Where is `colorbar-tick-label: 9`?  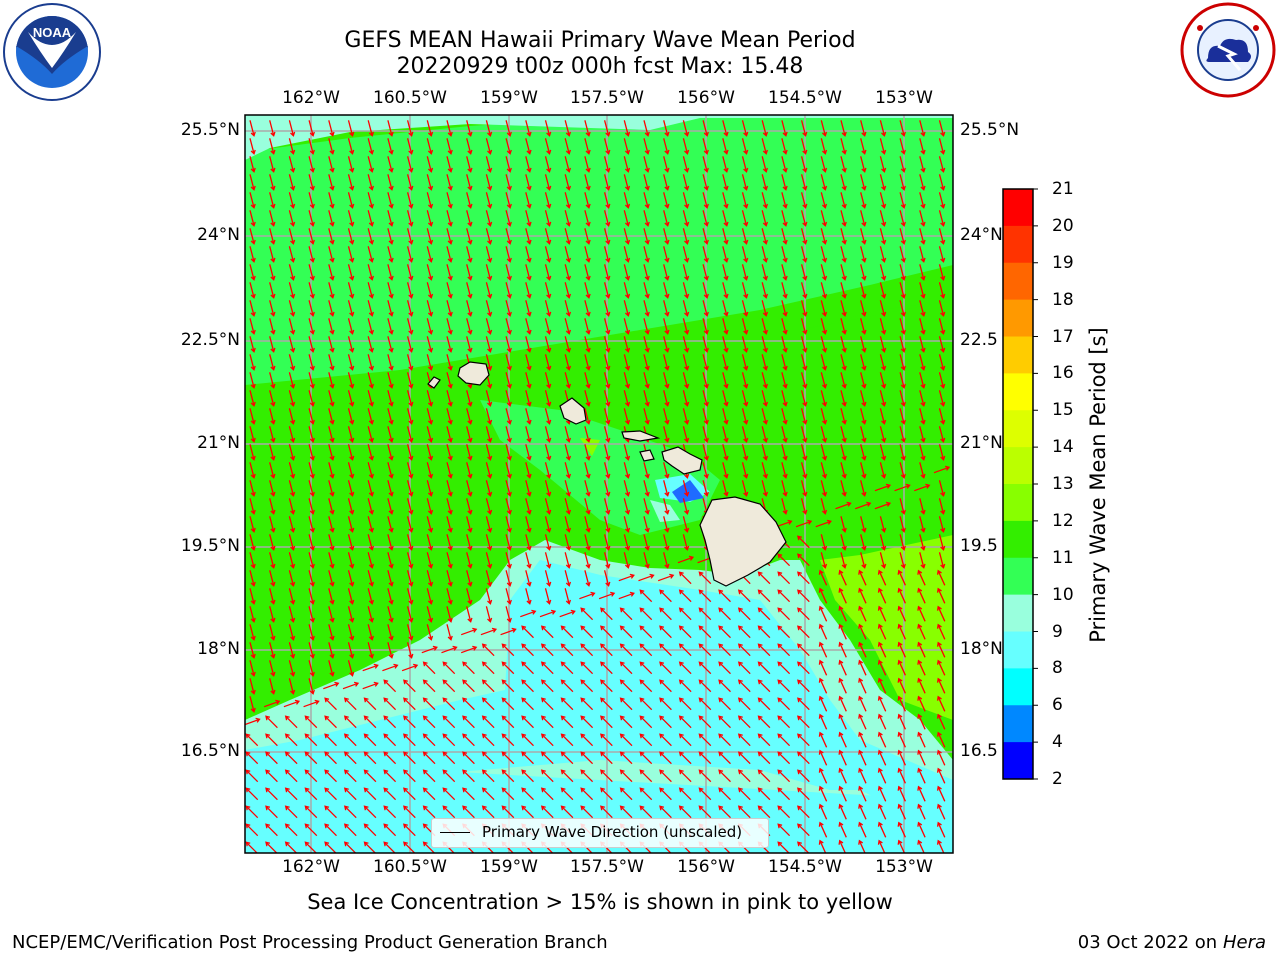
colorbar-tick-label: 9 is located at coordinates (1057, 631).